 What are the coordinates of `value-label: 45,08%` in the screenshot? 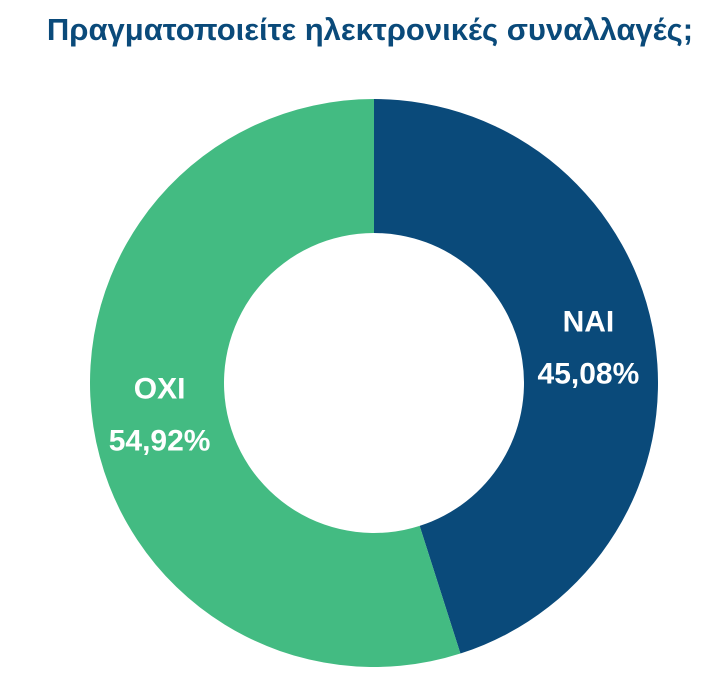 It's located at (589, 374).